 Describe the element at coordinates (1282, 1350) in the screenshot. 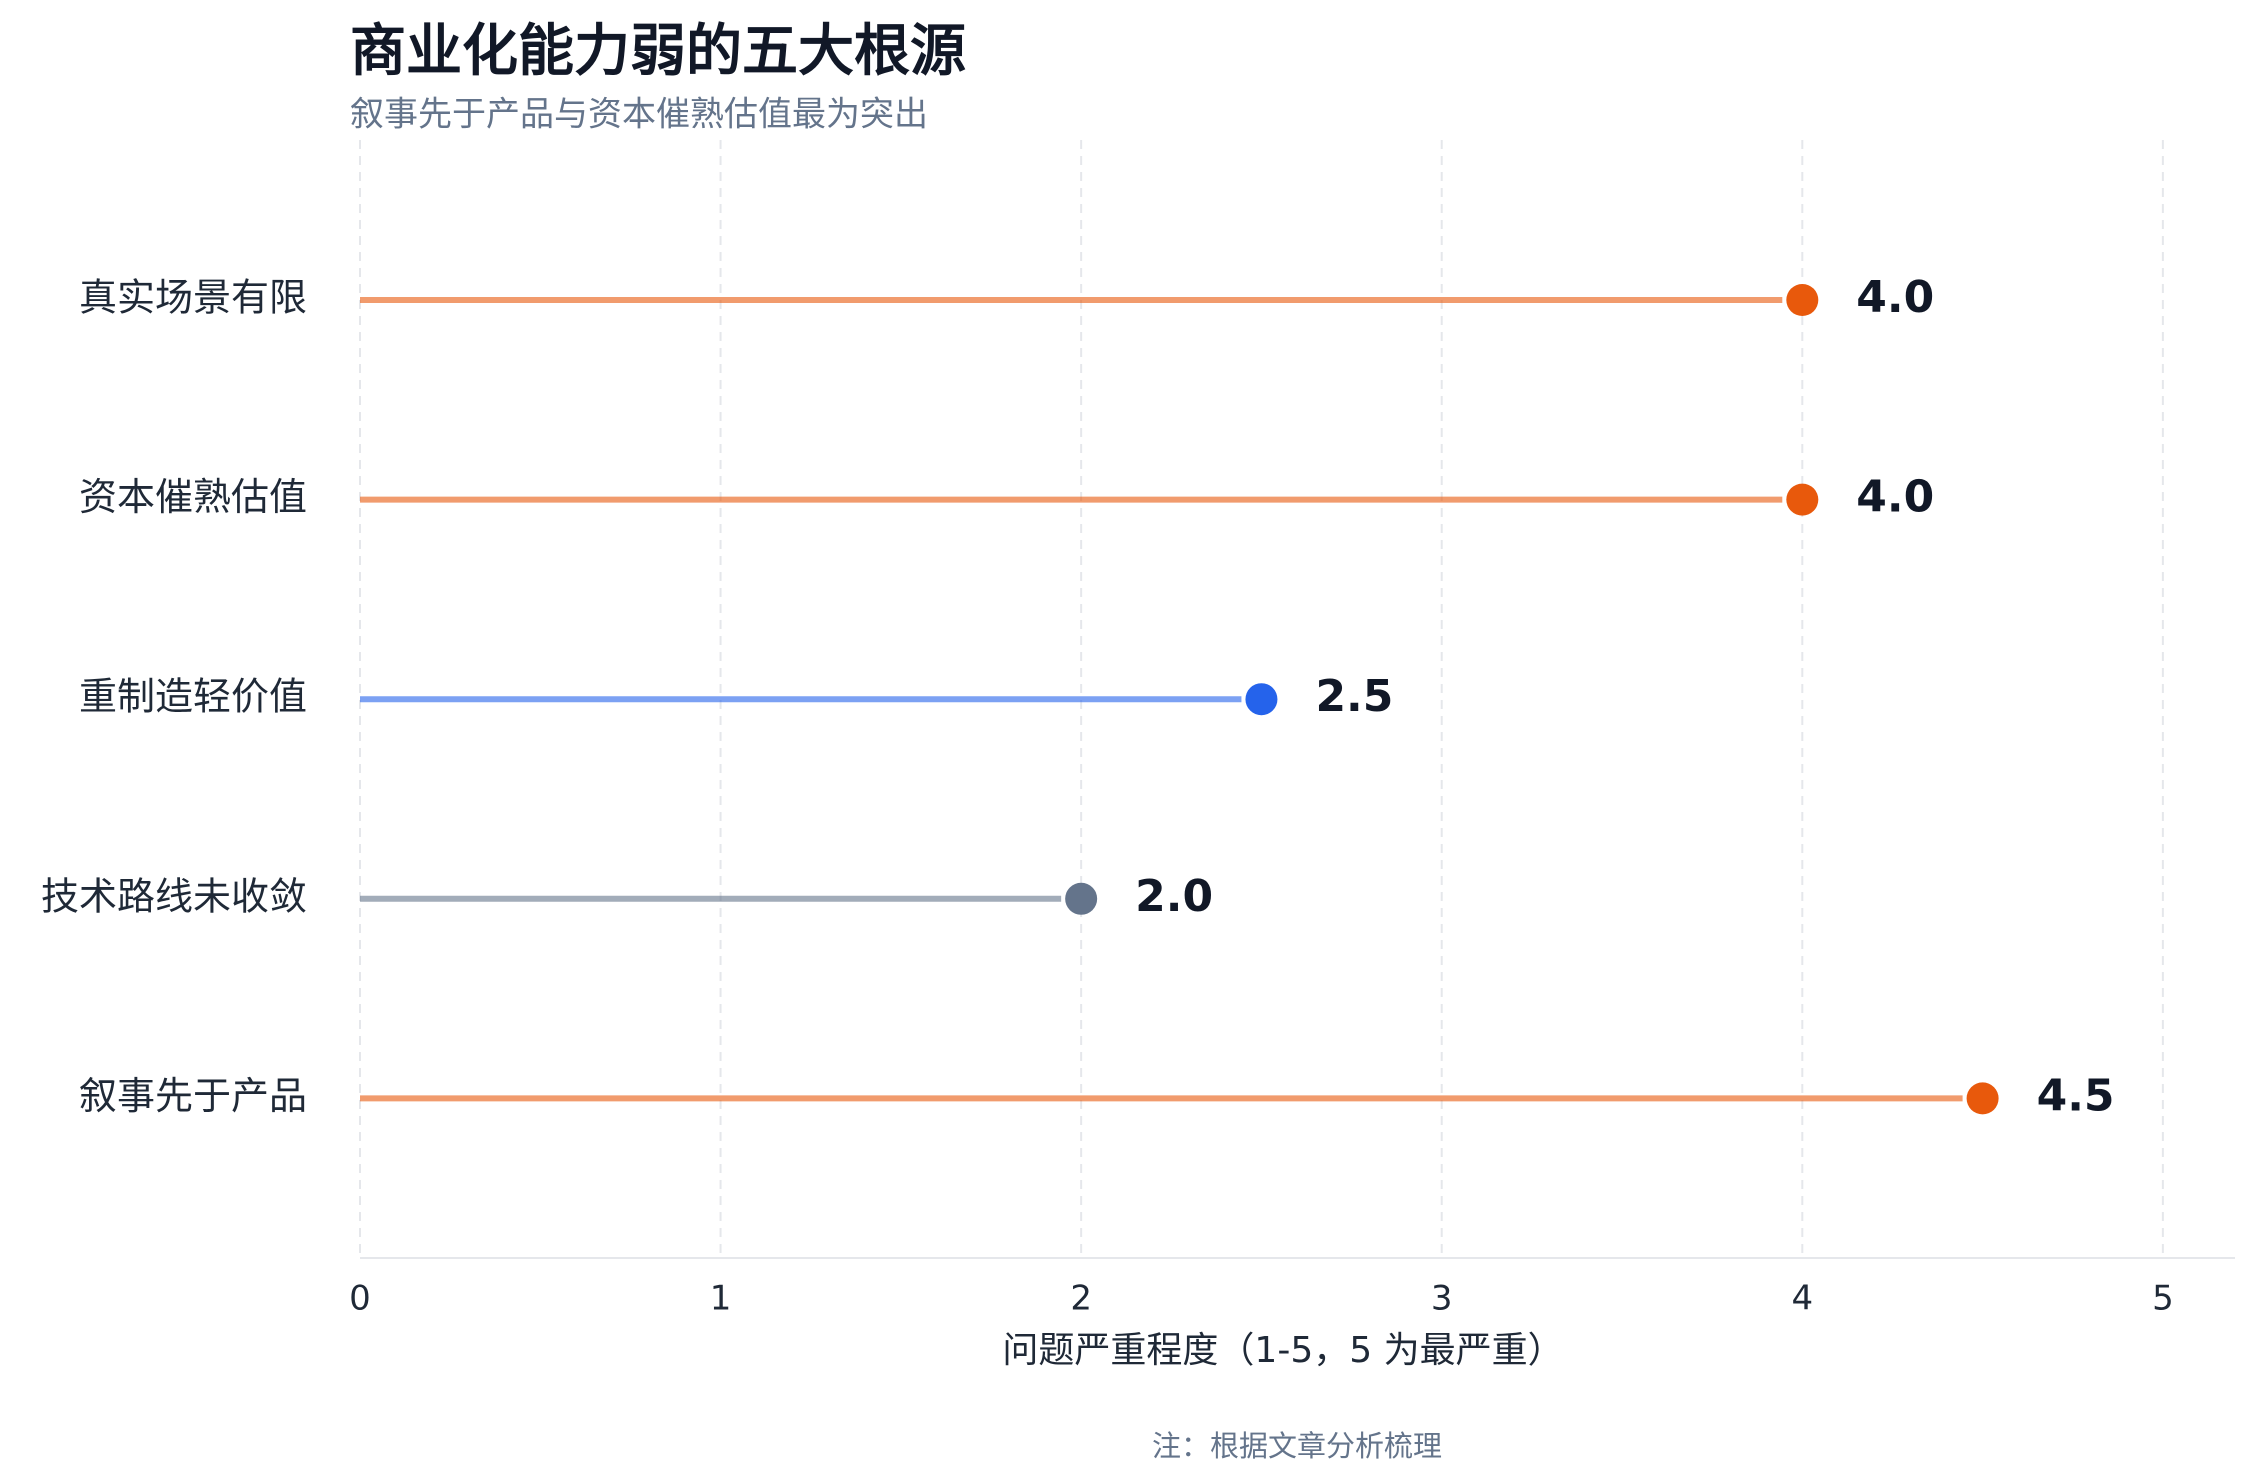

I see `x-axis-label: 问题严重程度（1-5，5 为最严重）` at that location.